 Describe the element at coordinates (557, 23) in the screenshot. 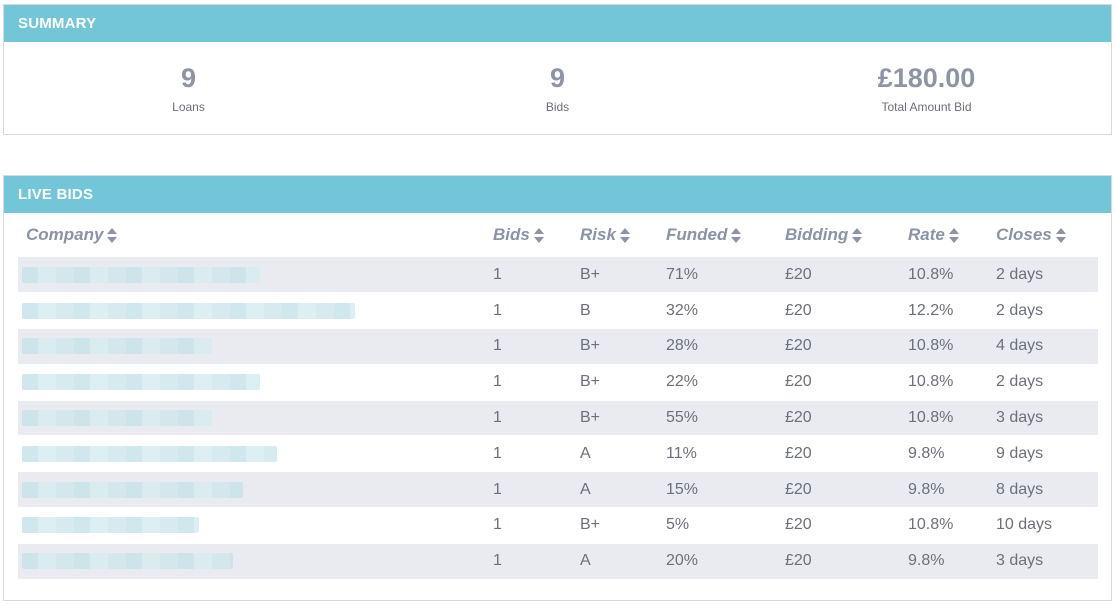

I see `summary-header: SUMMARY` at that location.